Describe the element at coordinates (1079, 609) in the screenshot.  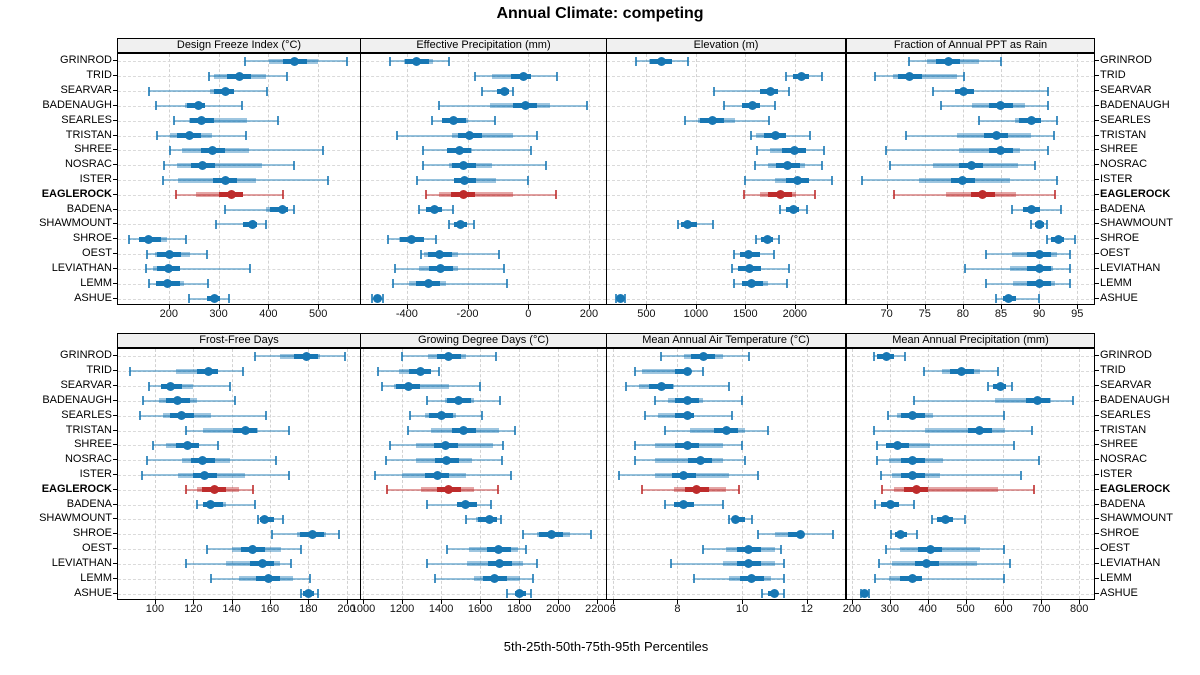
I see `axis-tick-label: 800` at that location.